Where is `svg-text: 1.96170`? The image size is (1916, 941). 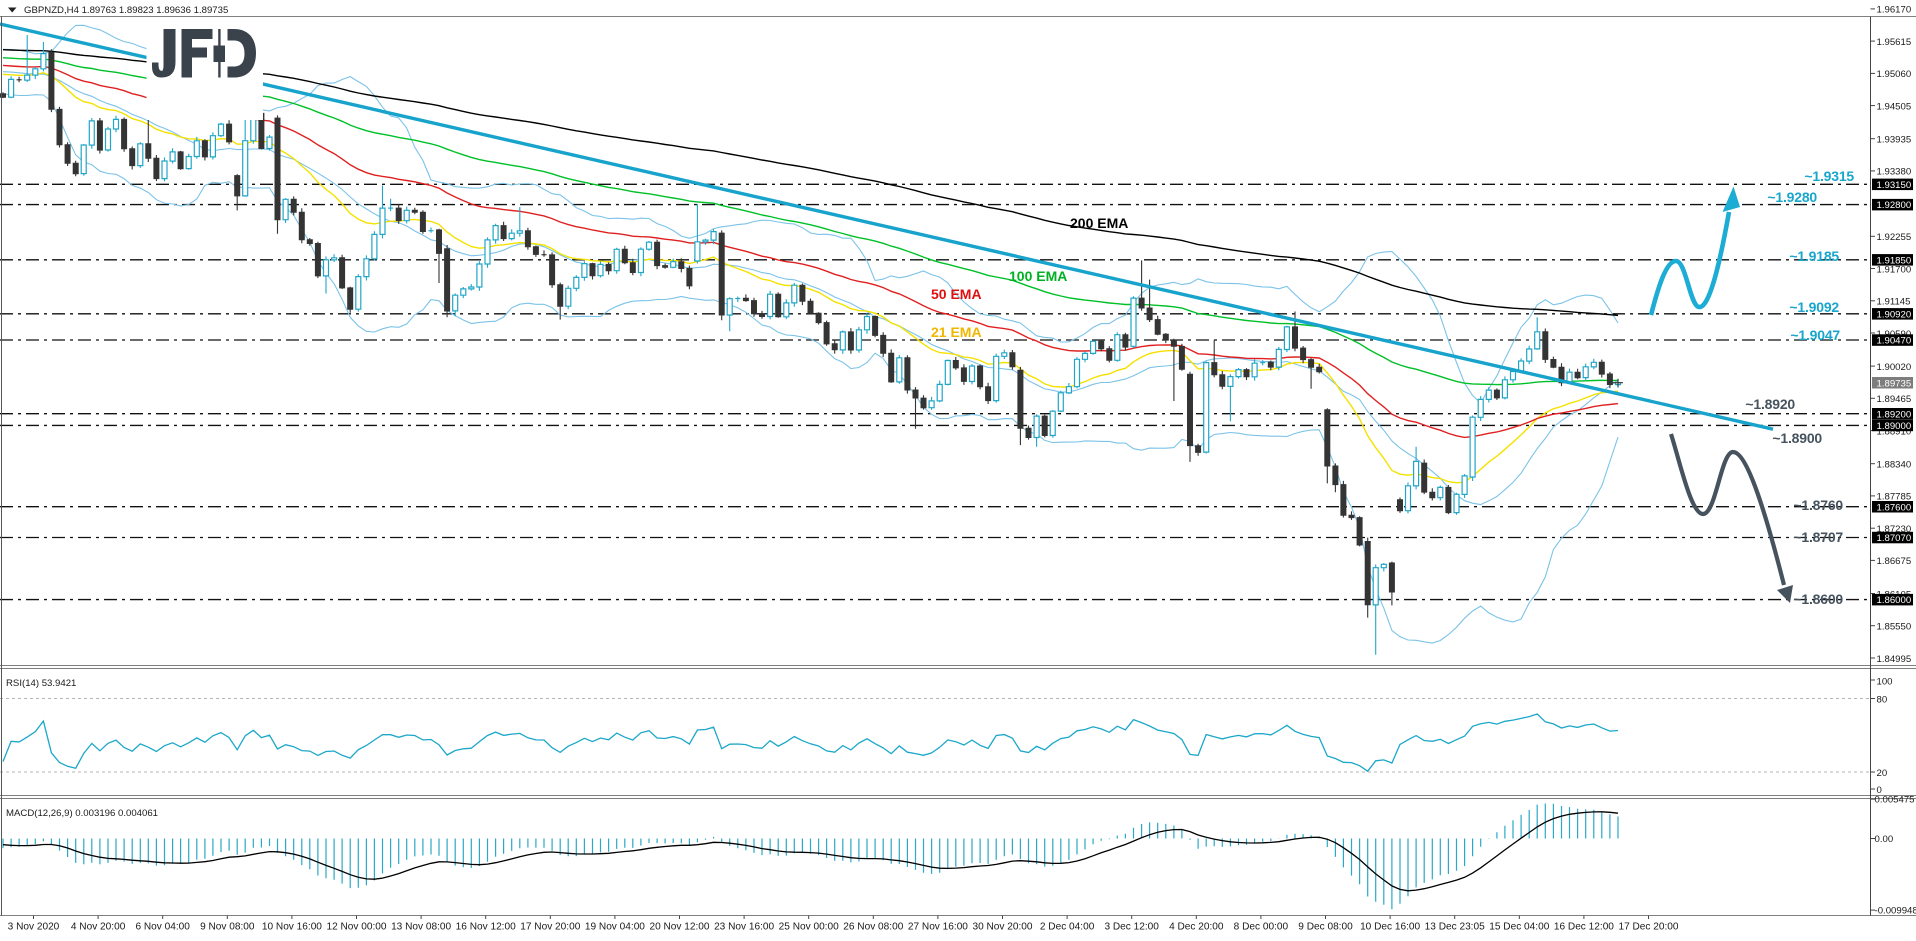
svg-text: 1.96170 is located at coordinates (1894, 10).